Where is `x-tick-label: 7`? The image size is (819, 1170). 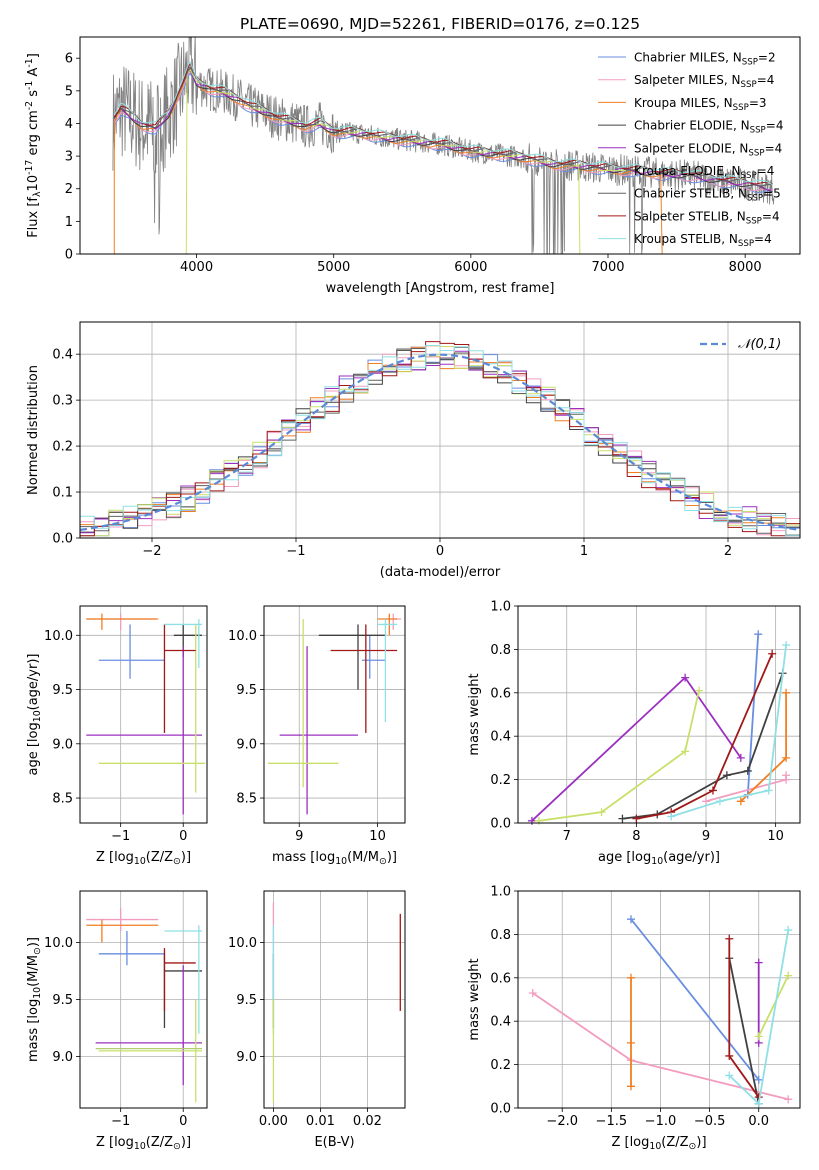 x-tick-label: 7 is located at coordinates (567, 836).